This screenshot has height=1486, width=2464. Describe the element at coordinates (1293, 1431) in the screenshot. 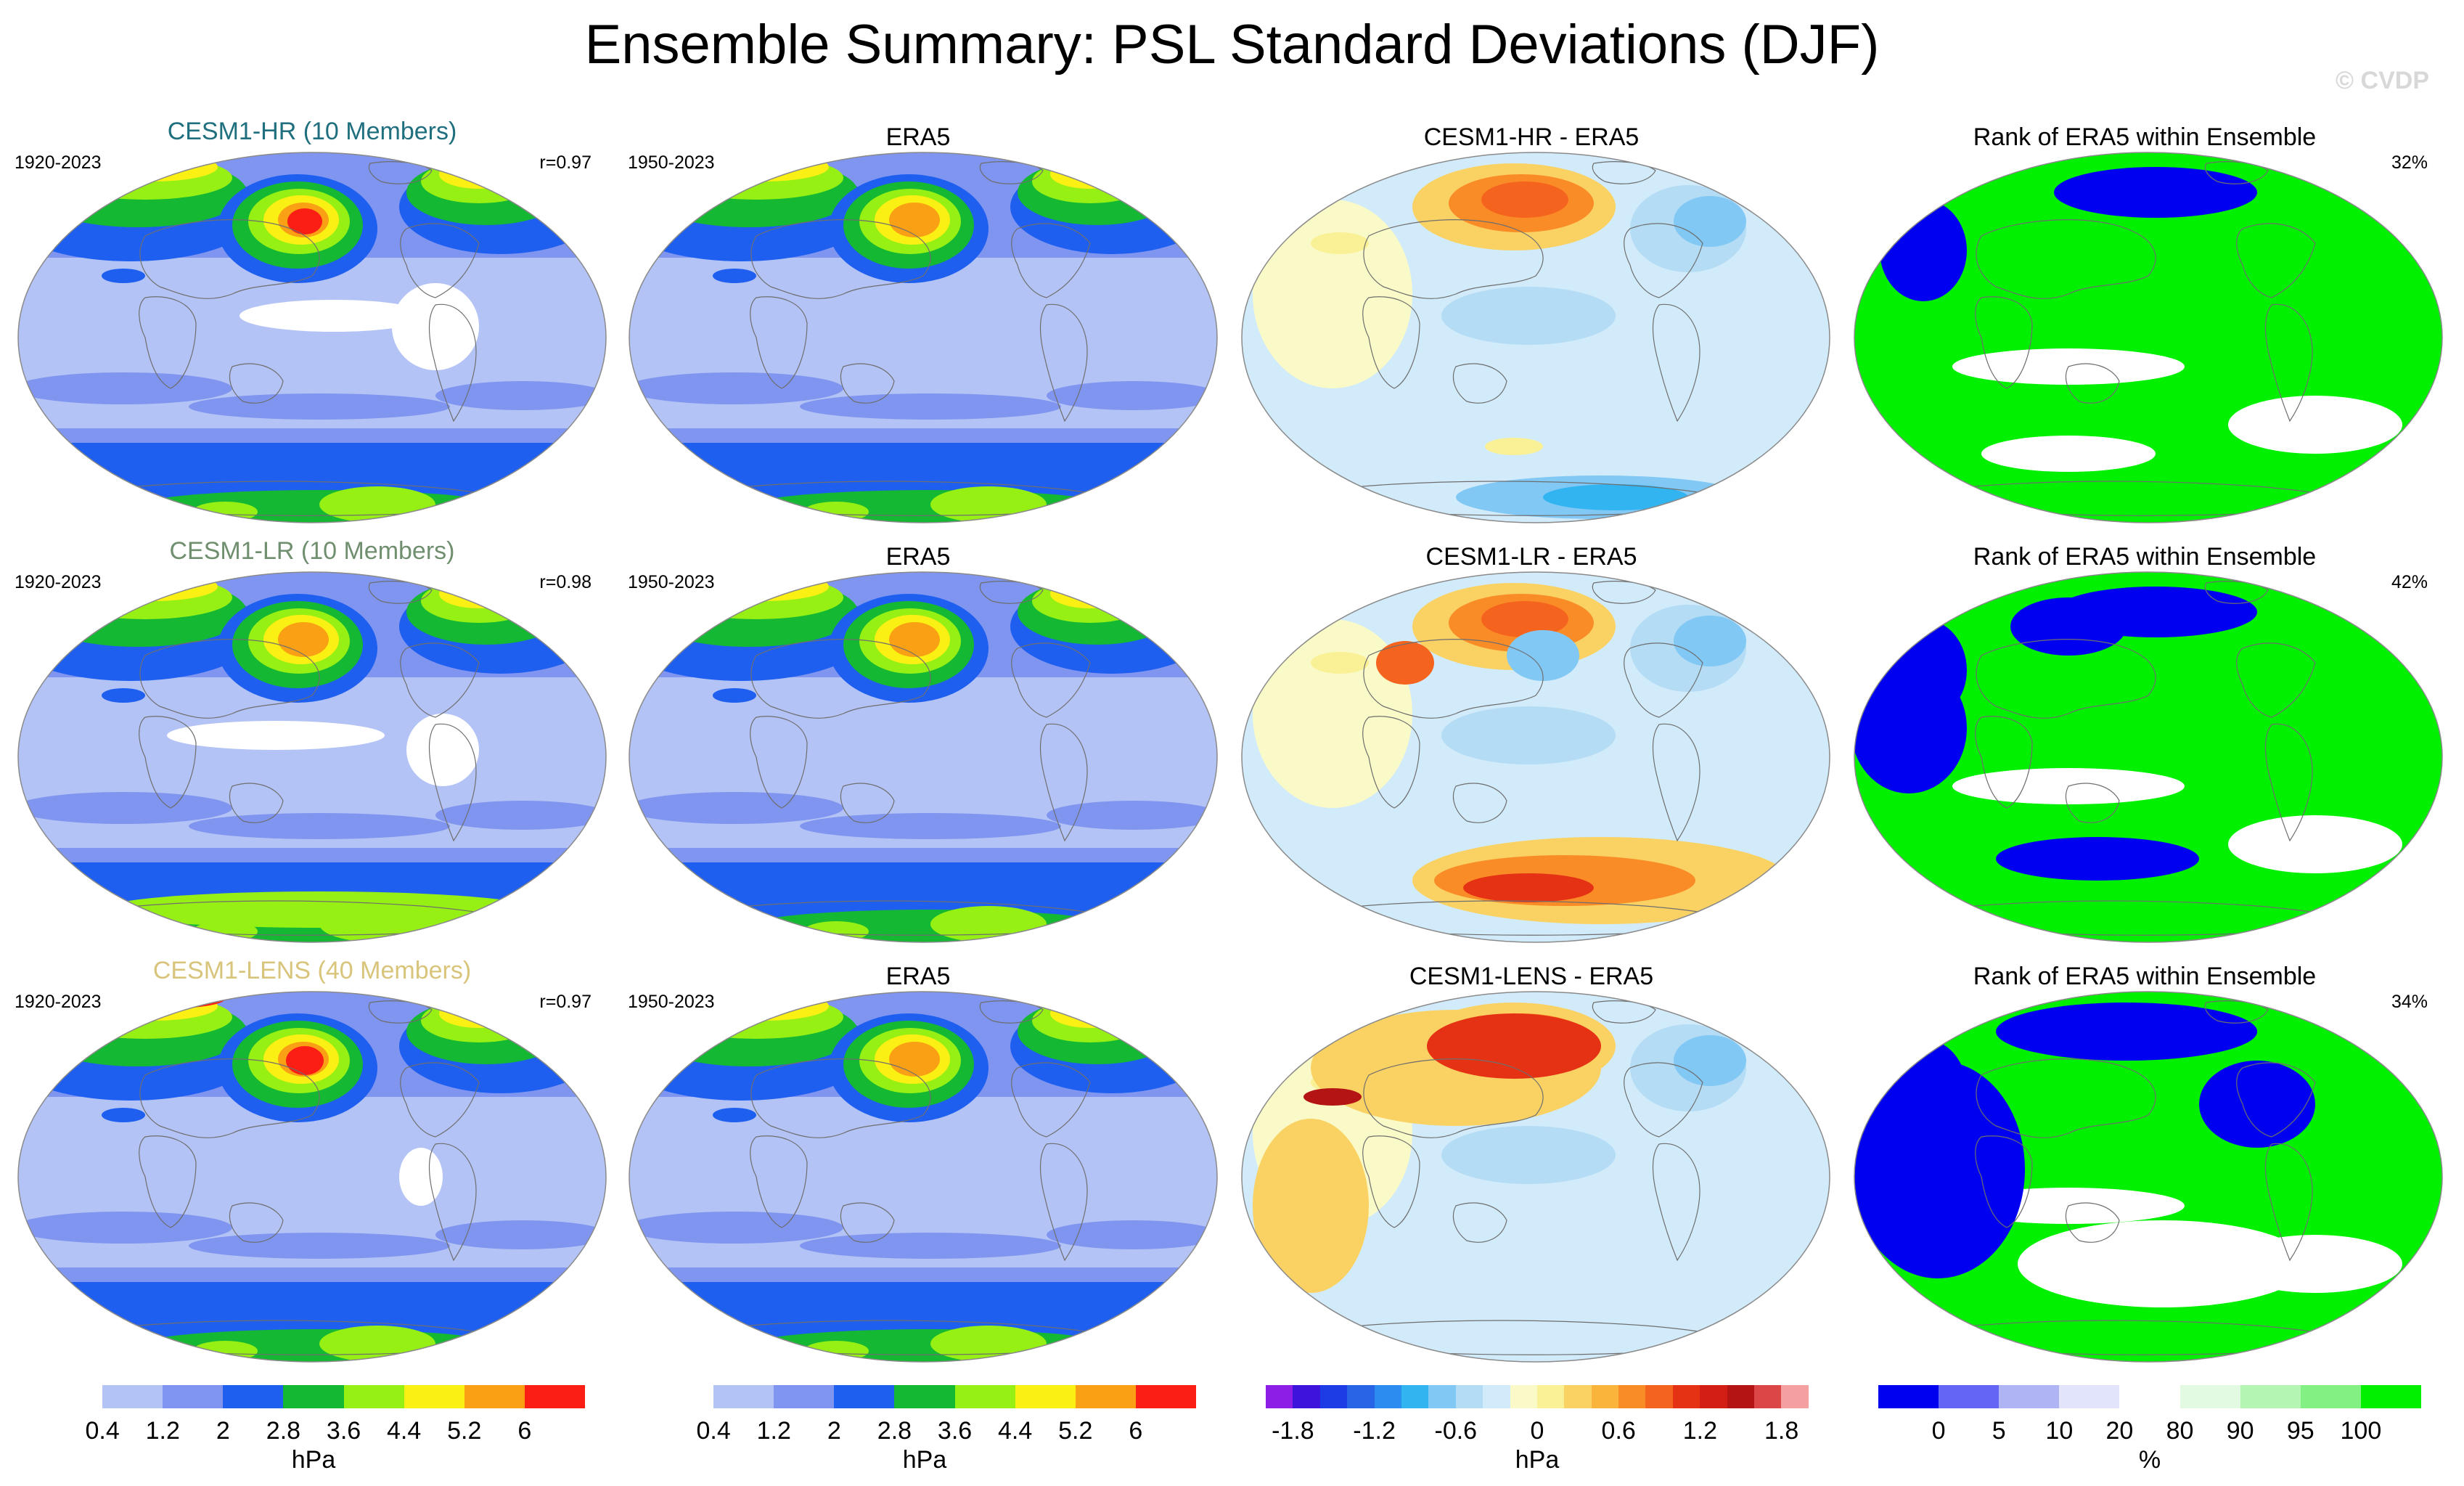

I see `colorbar-tick-label: -1.8` at that location.